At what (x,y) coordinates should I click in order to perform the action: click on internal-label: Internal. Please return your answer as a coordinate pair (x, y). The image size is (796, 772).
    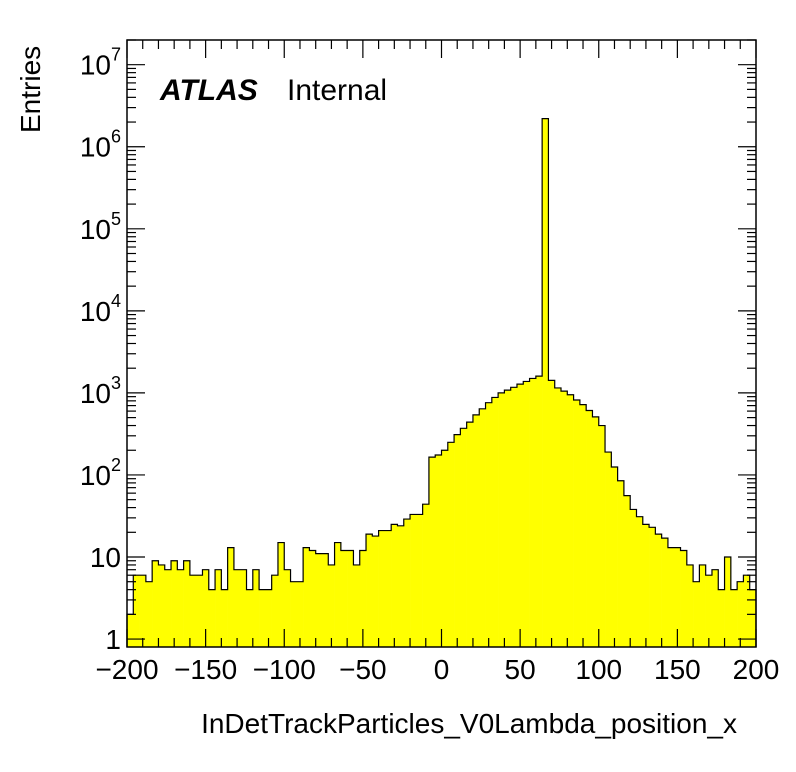
    Looking at the image, I should click on (337, 90).